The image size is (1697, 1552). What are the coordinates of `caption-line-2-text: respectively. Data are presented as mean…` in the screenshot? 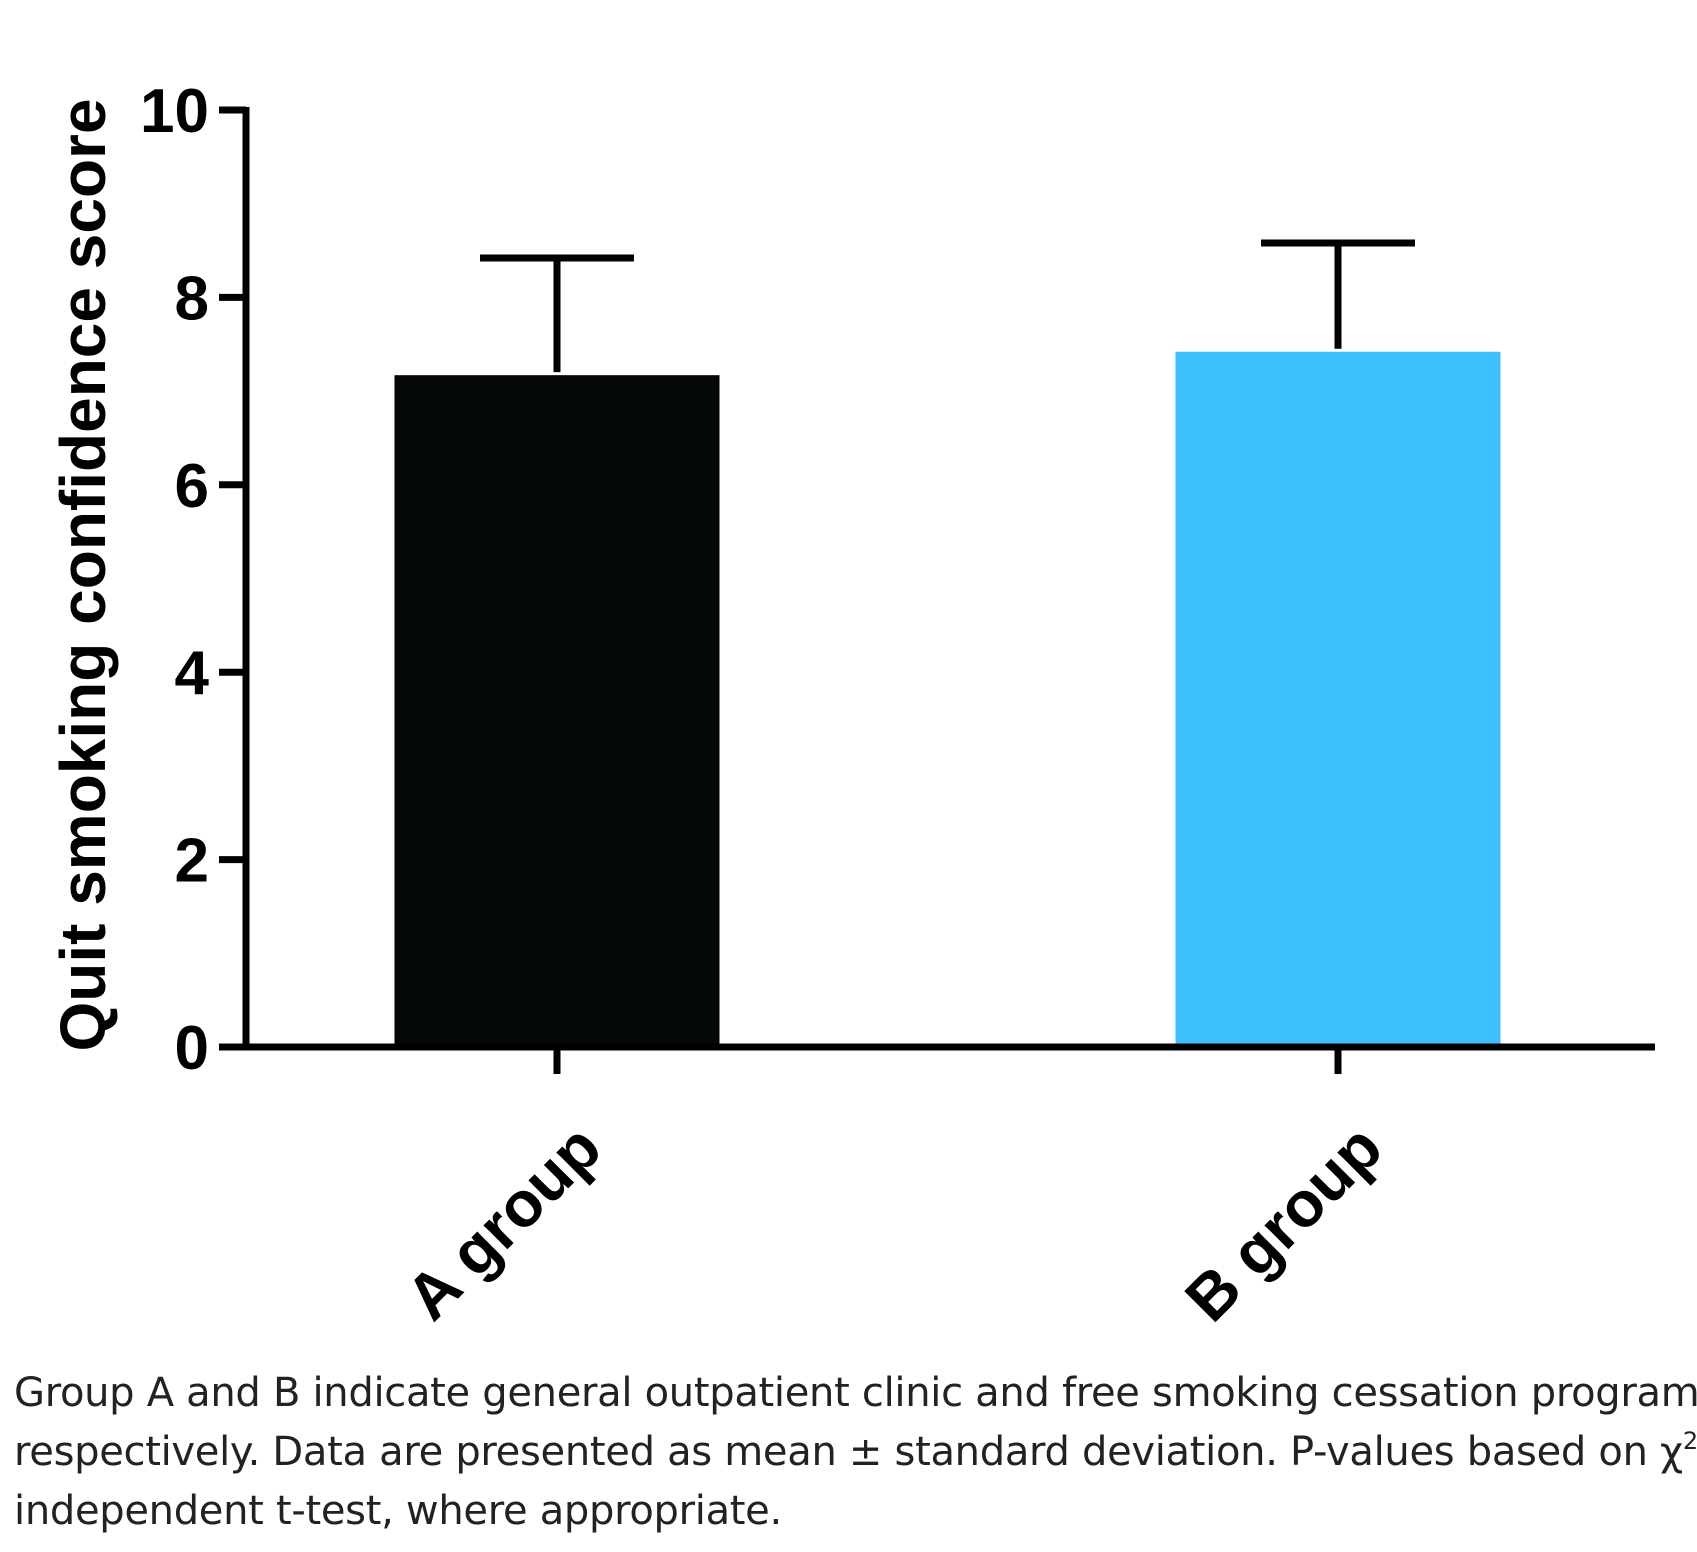 It's located at (848, 1452).